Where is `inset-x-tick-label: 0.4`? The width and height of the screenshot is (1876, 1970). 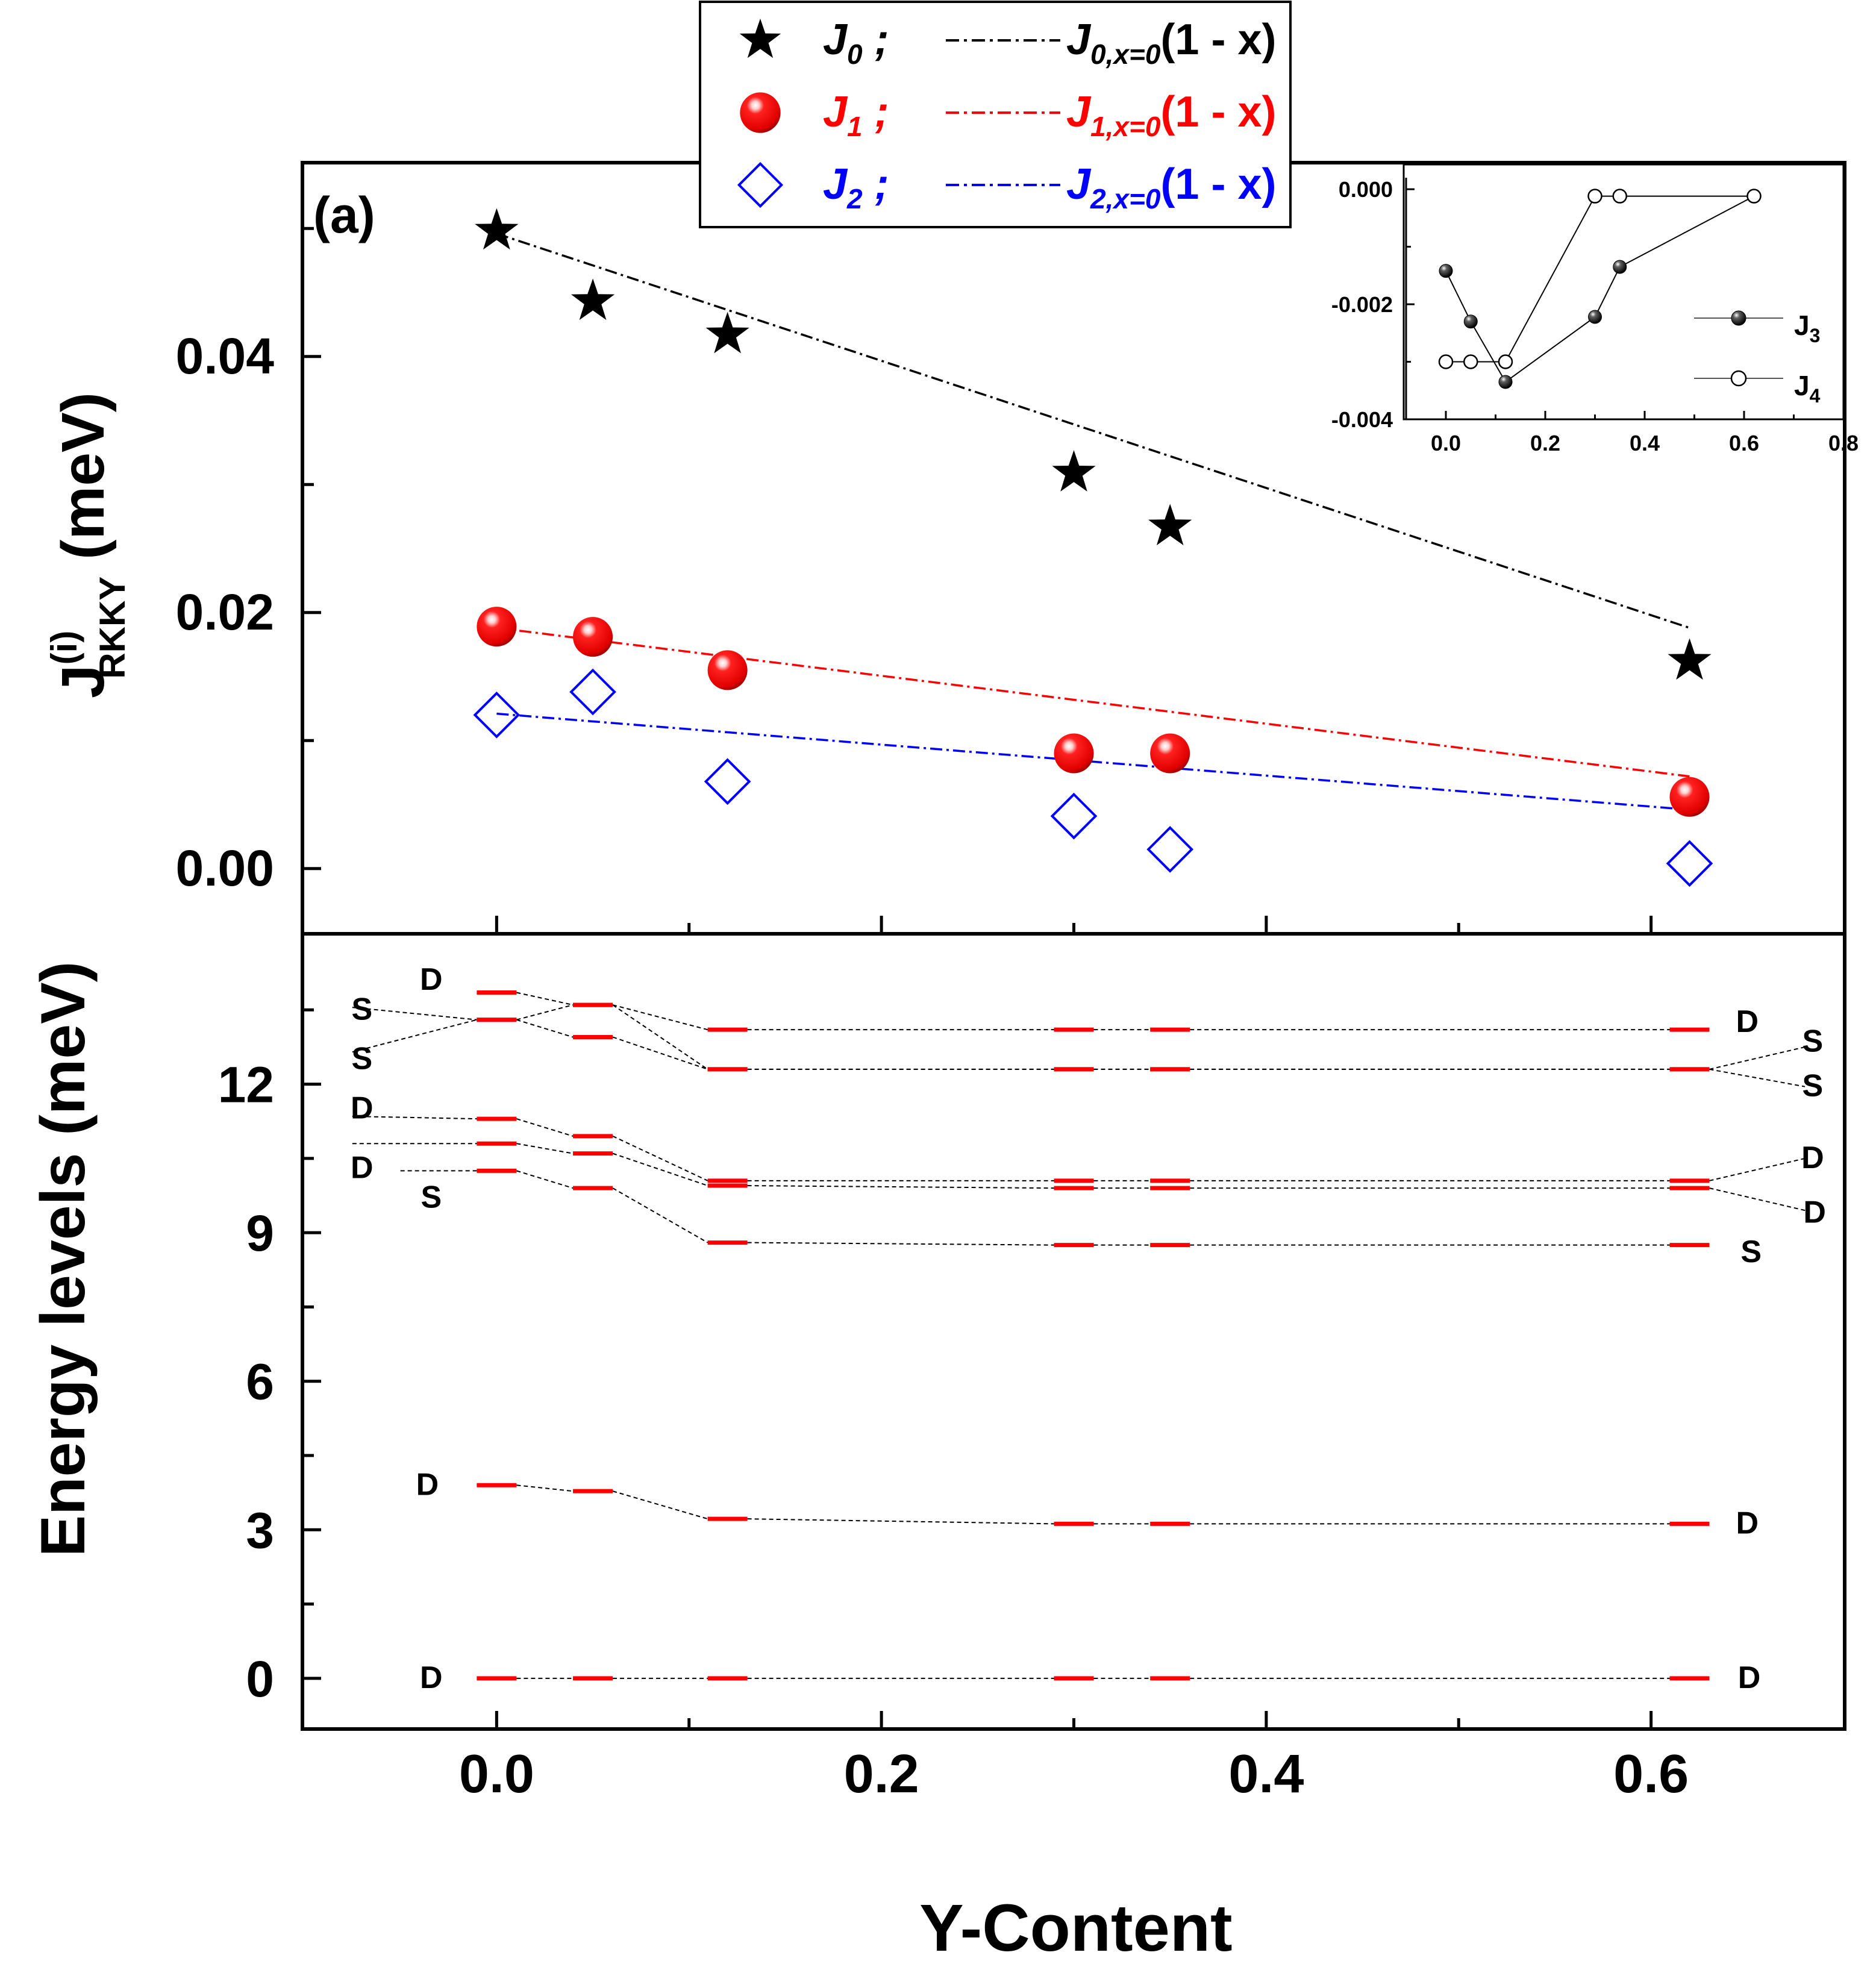 inset-x-tick-label: 0.4 is located at coordinates (1645, 443).